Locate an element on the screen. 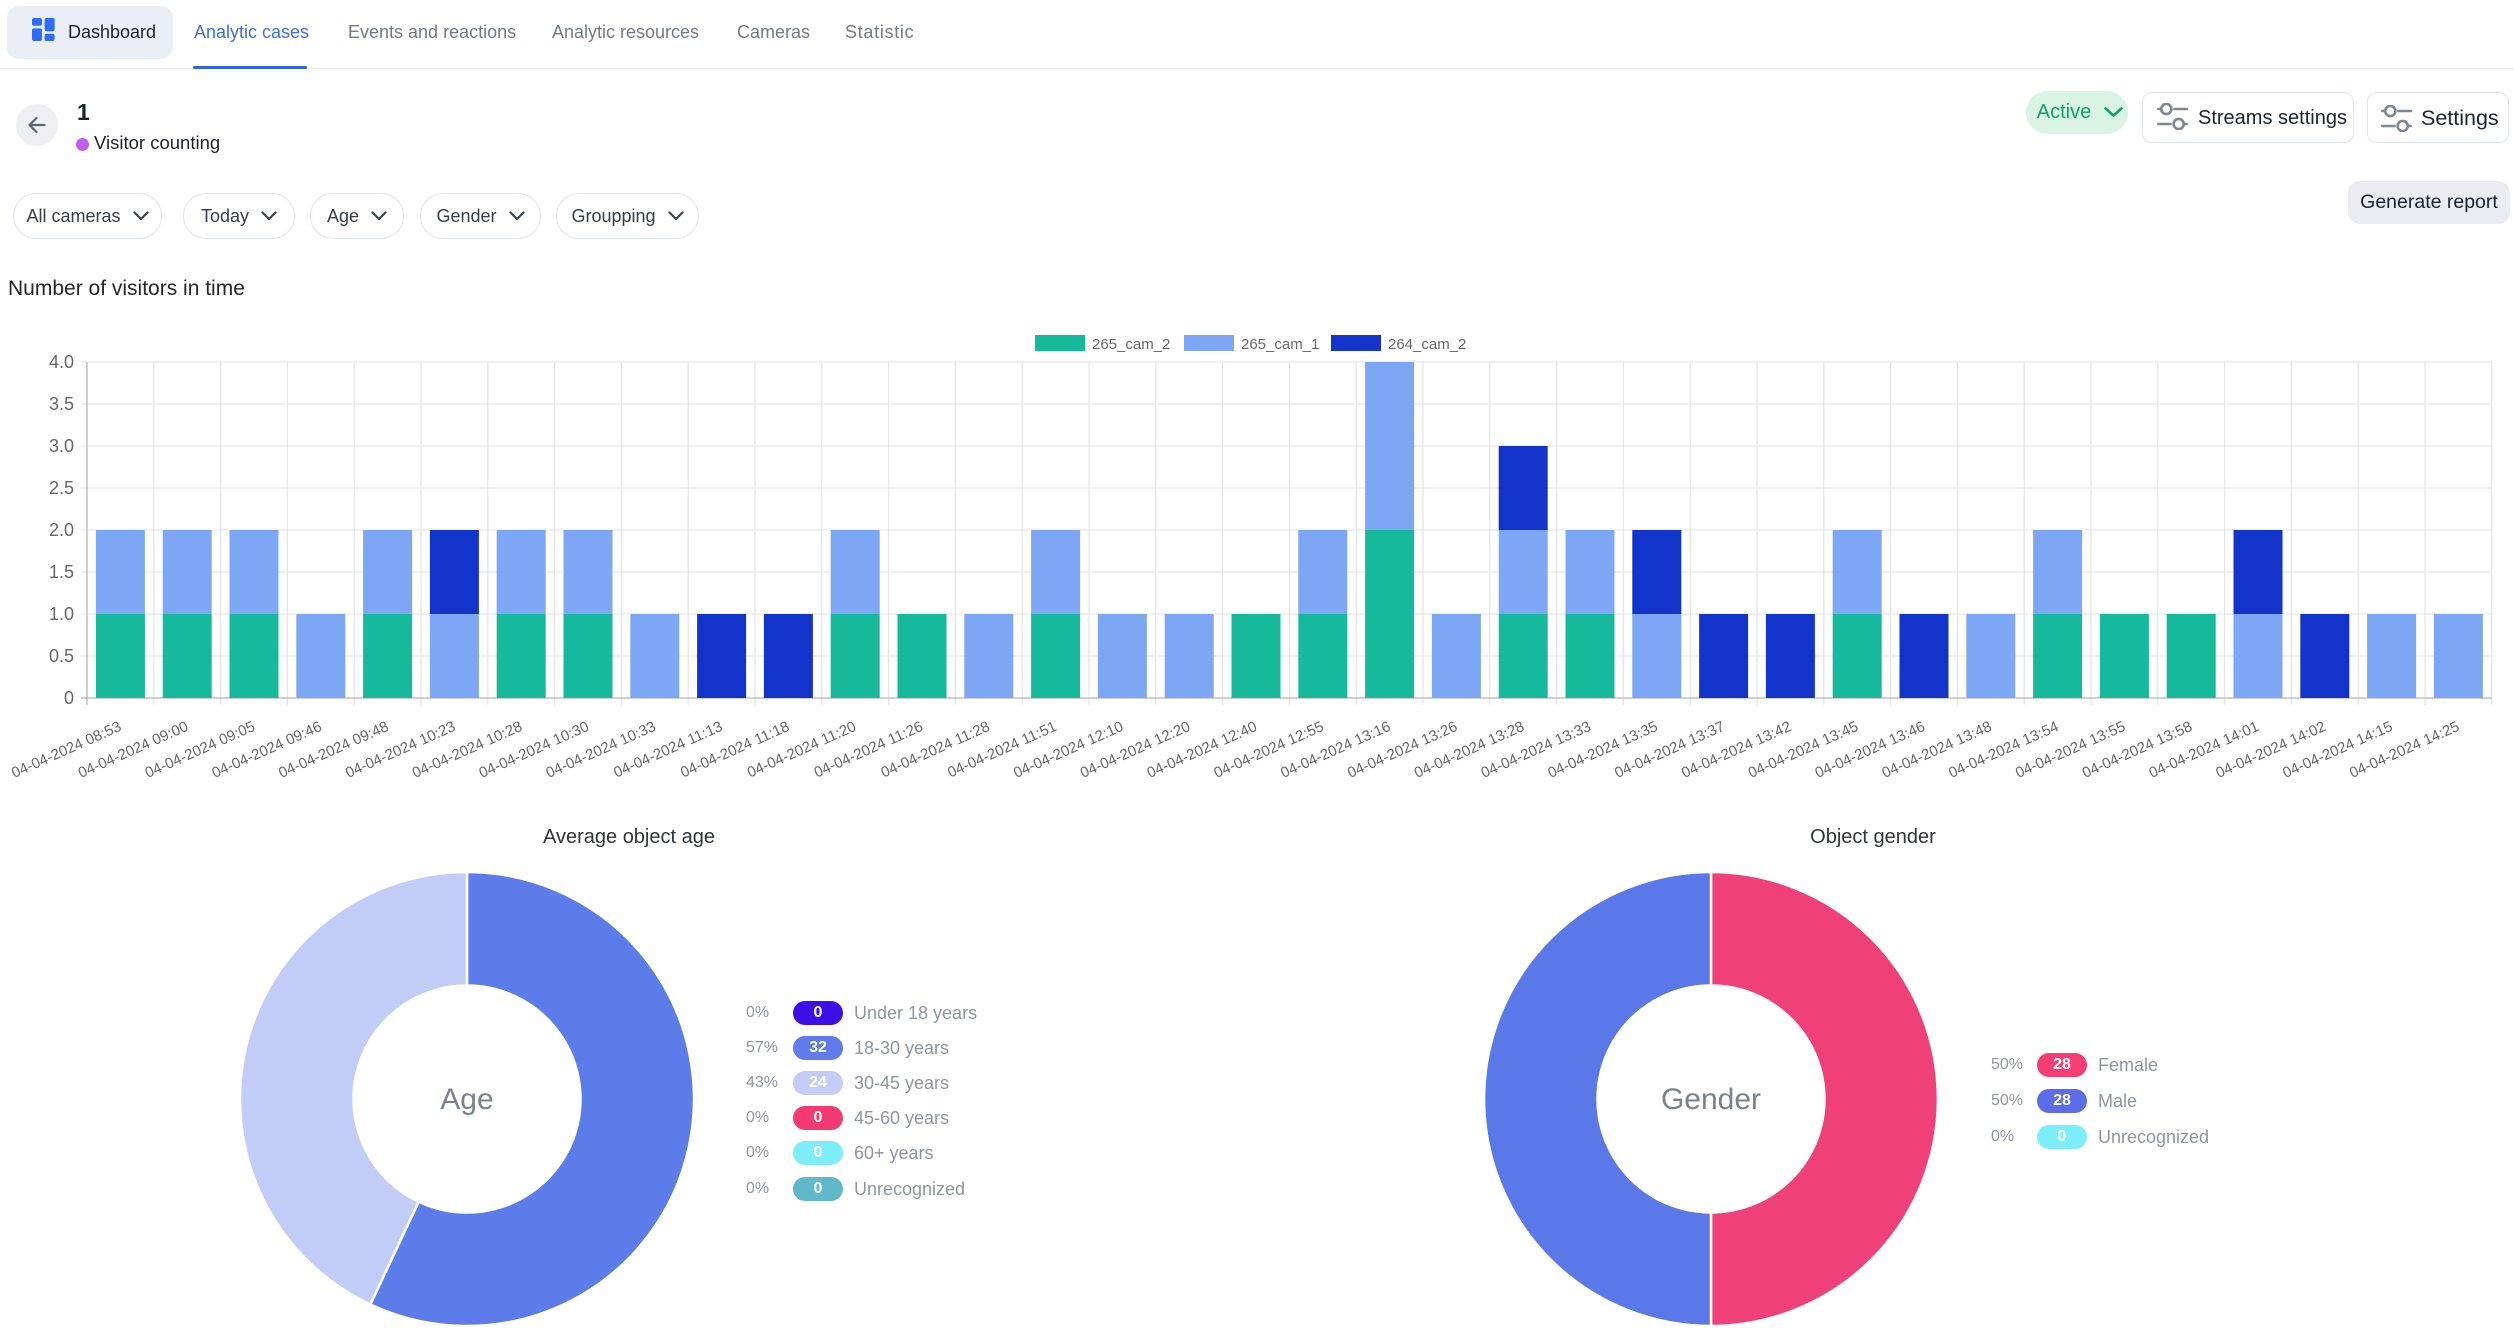 The height and width of the screenshot is (1344, 2514). svg-text: 04-04-2024 10:28 is located at coordinates (467, 750).